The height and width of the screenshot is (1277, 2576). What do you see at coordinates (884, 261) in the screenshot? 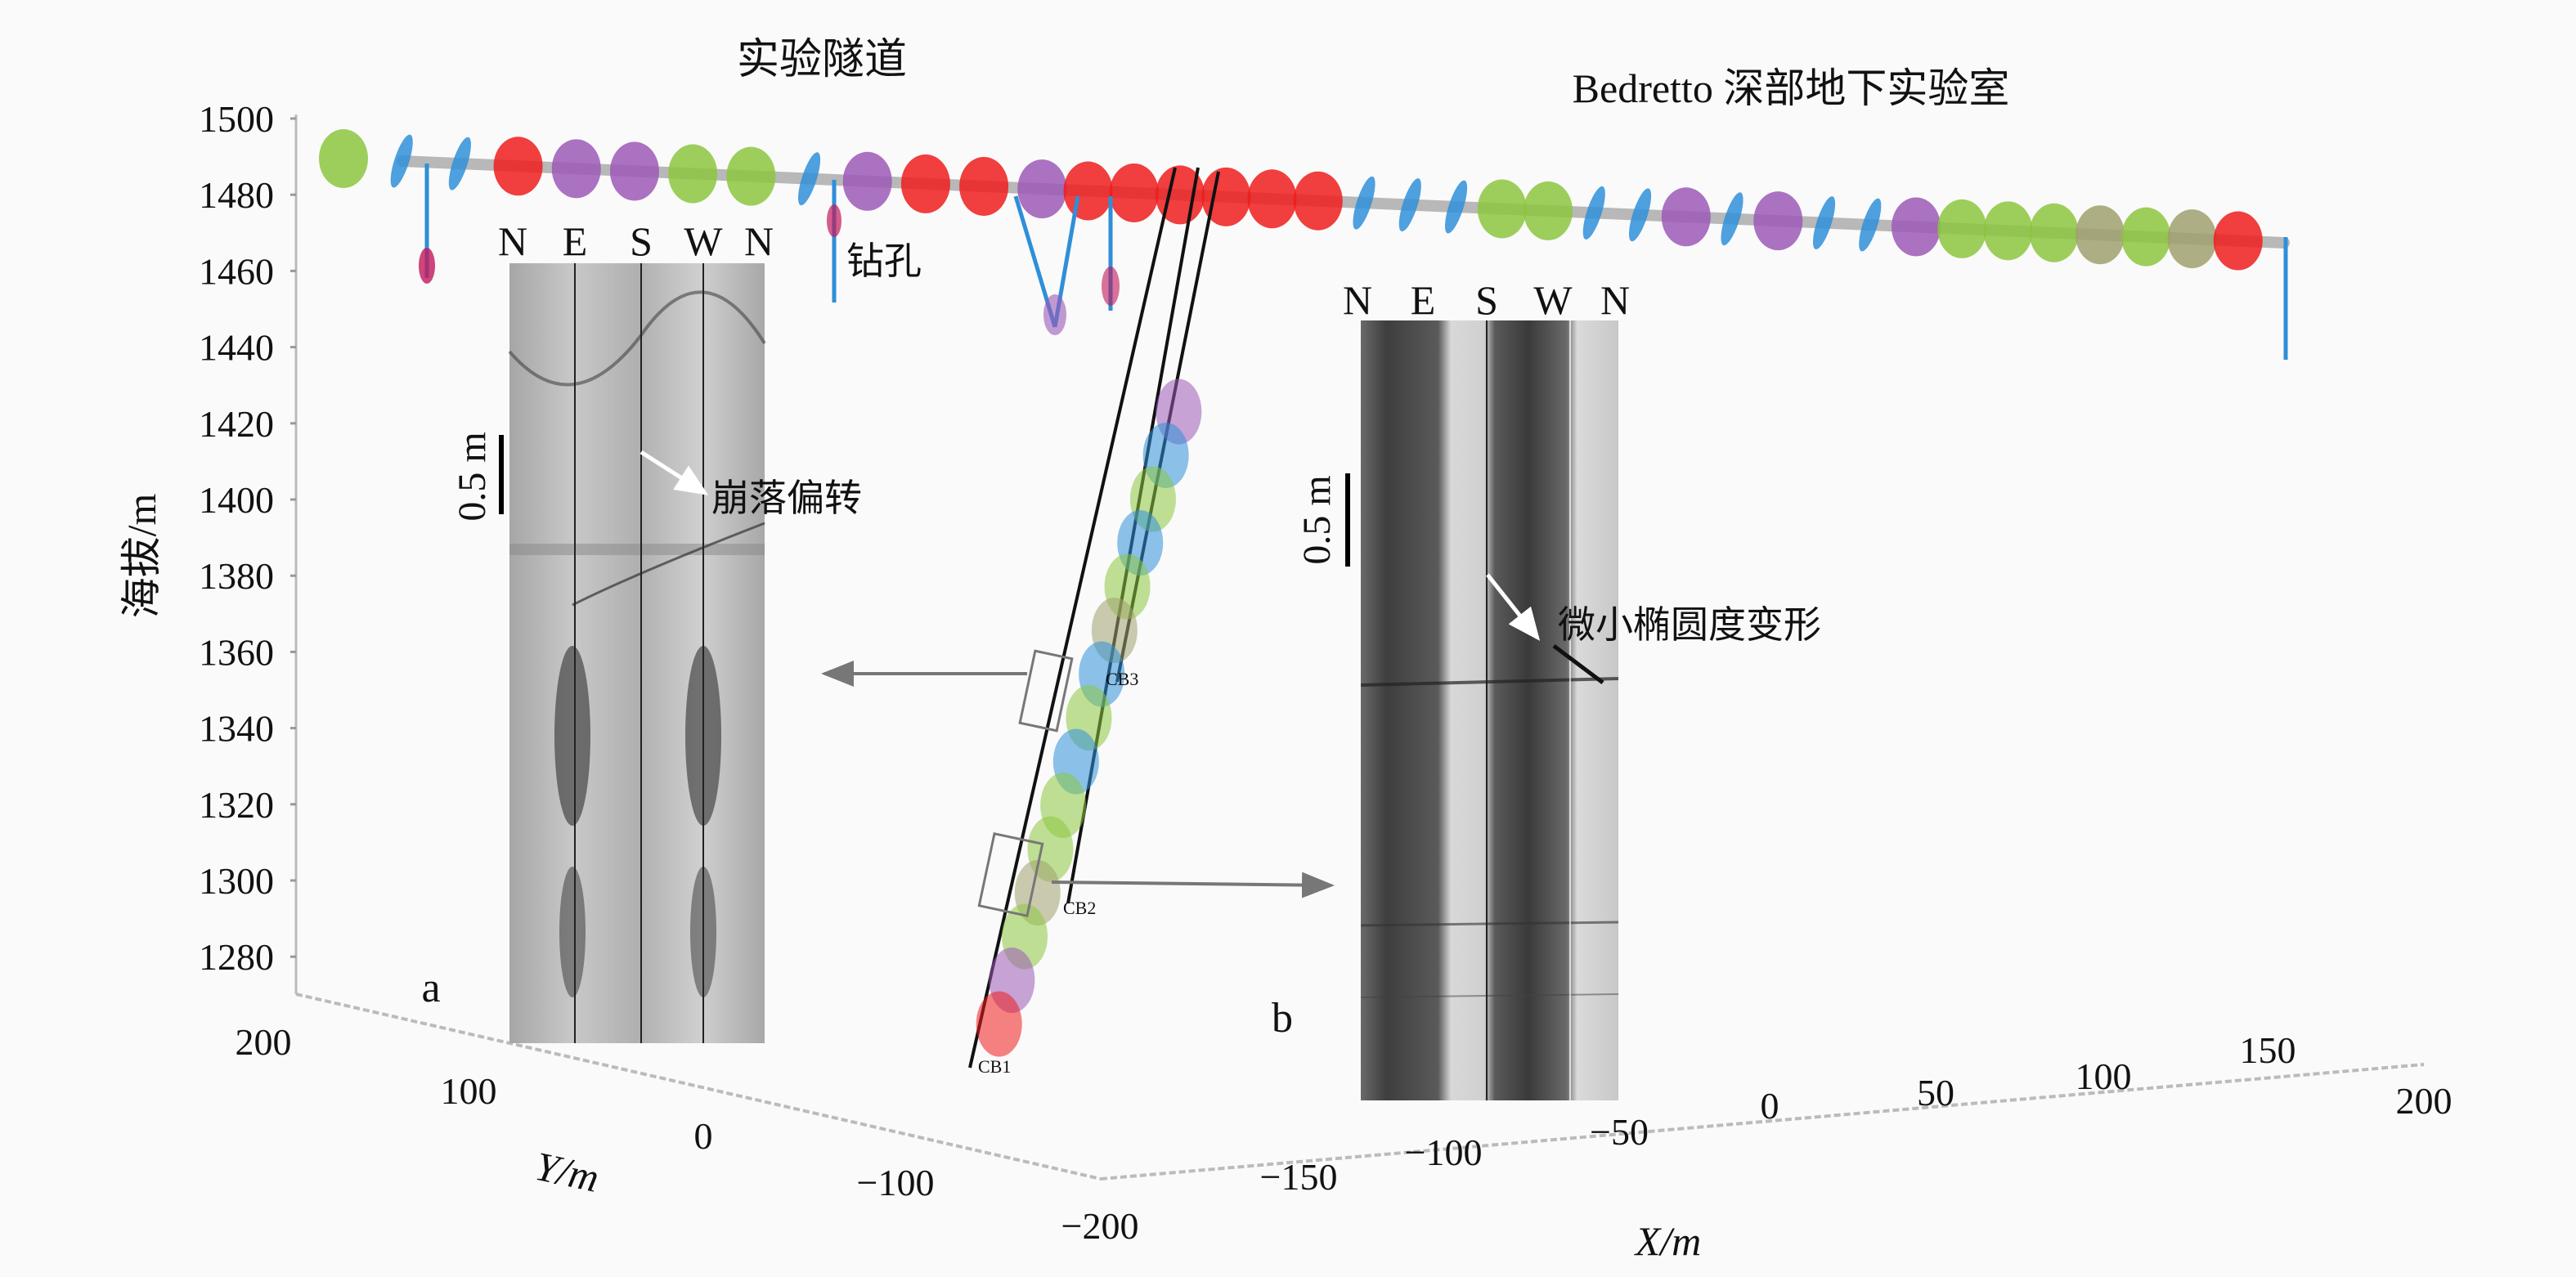
I see `borehole-label: 钻孔` at bounding box center [884, 261].